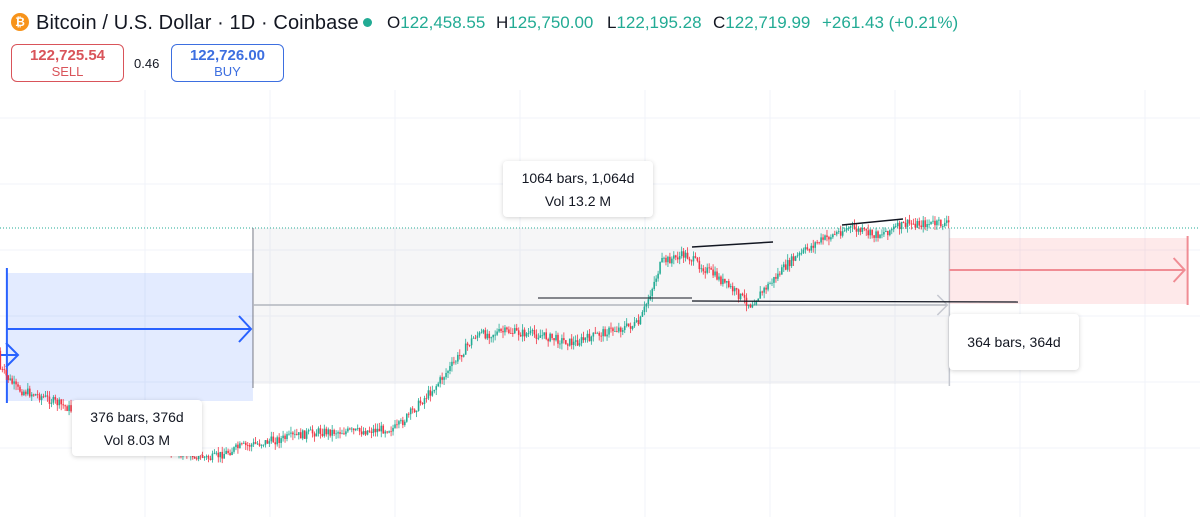 Image resolution: width=1200 pixels, height=517 pixels. Describe the element at coordinates (367, 22) in the screenshot. I see `market-status-icon` at that location.